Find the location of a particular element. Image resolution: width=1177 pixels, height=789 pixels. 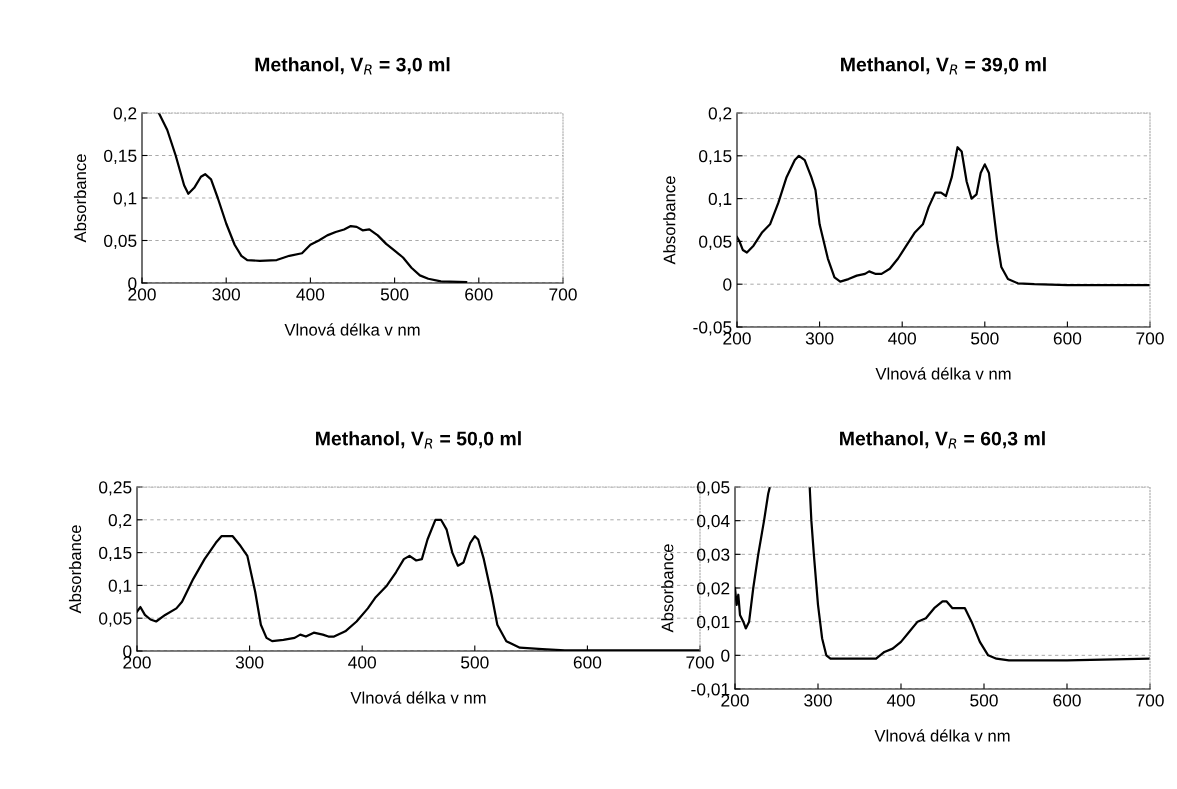

chart-title: Methanol, V$_{R}$ = 3,0 ml is located at coordinates (352, 66).